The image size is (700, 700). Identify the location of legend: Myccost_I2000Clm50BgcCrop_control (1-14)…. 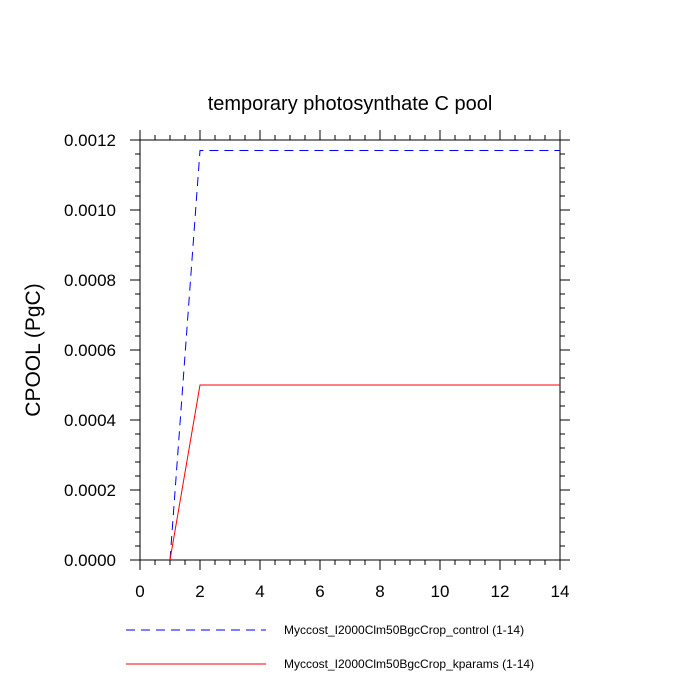
(330, 647).